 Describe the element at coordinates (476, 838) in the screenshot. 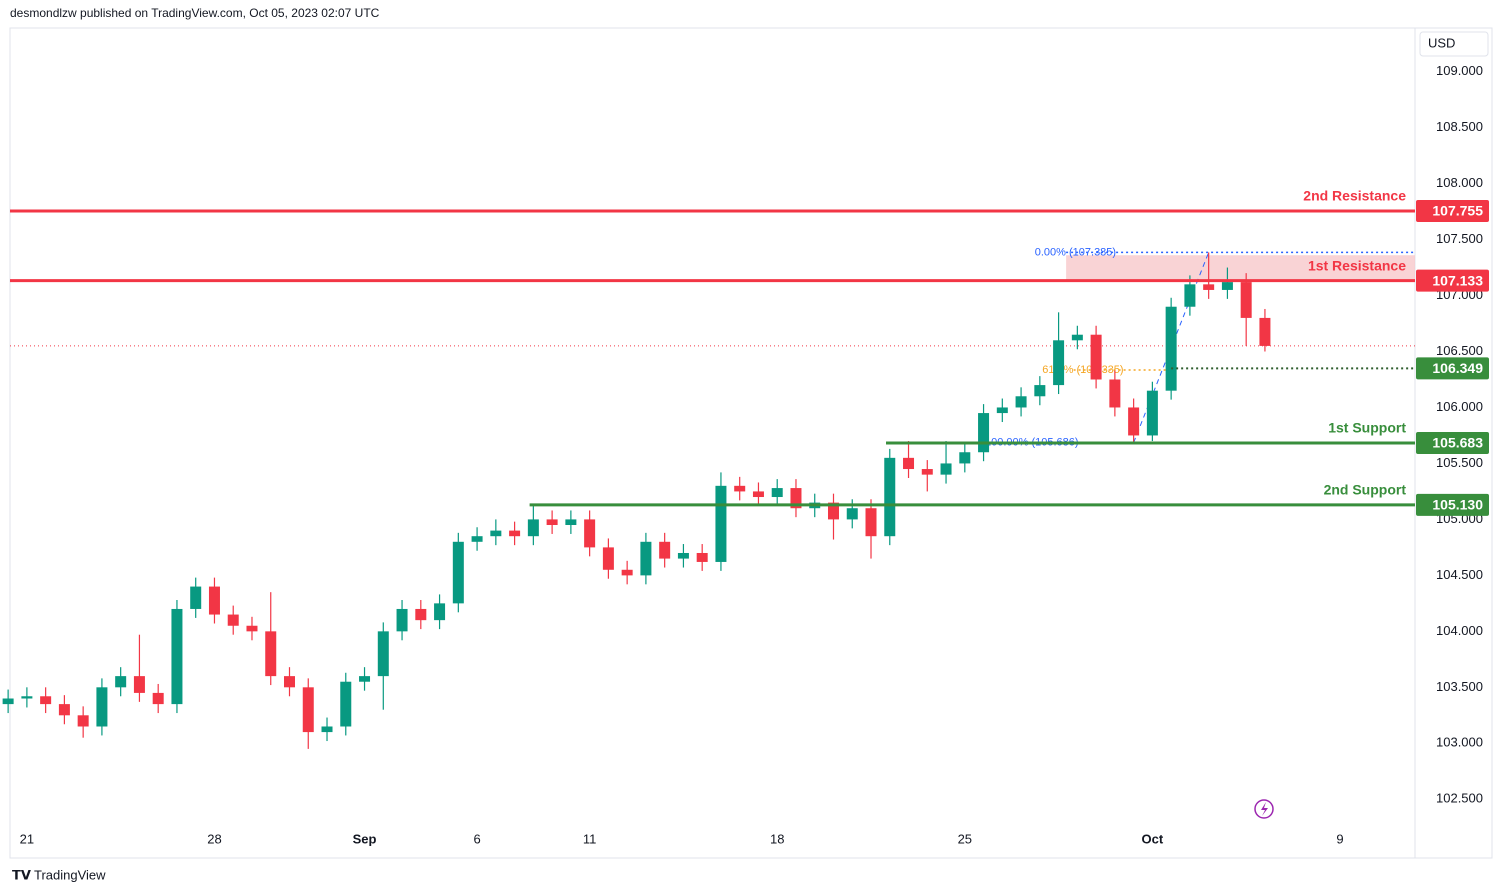

I see `x-tick-label: 6` at that location.